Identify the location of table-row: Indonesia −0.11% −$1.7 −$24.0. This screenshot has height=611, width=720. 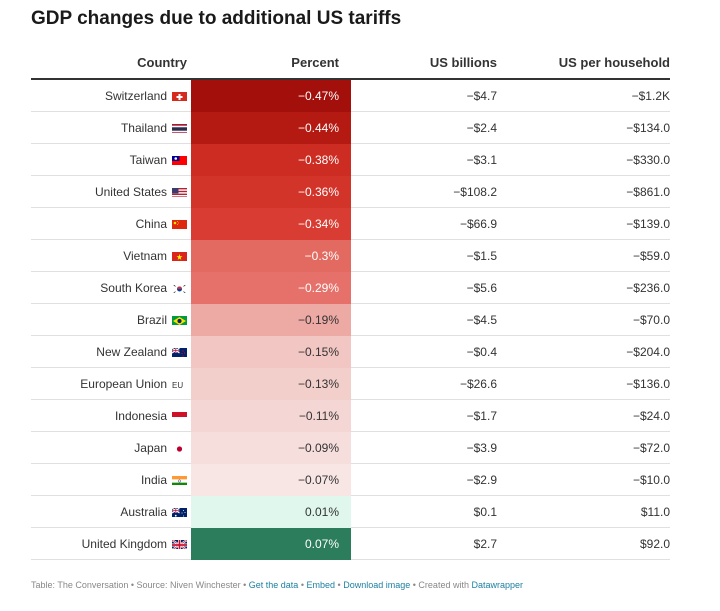
(350, 415).